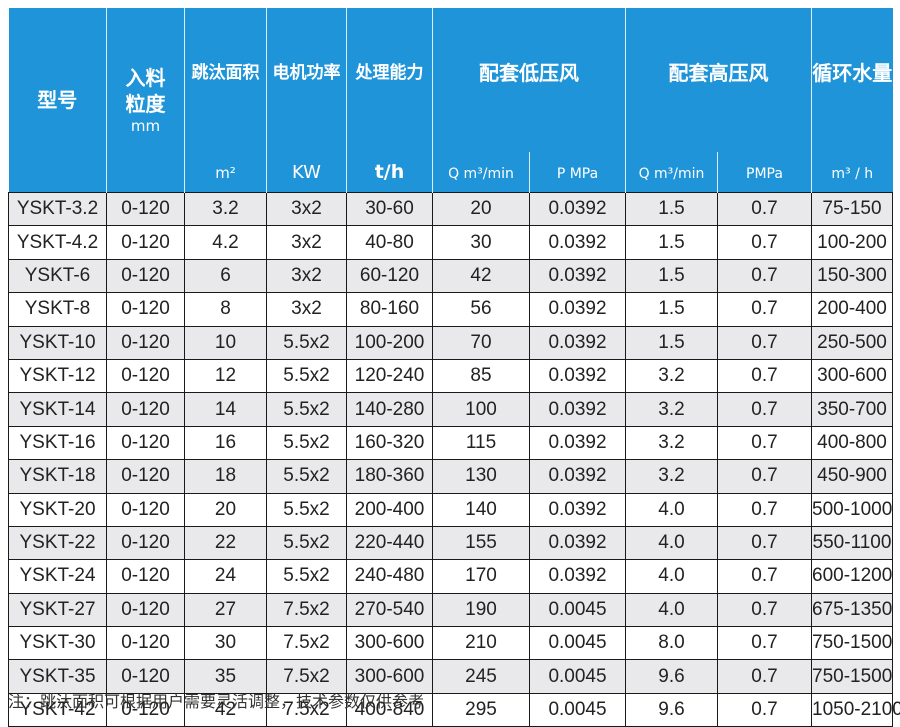 This screenshot has width=900, height=727. What do you see at coordinates (57, 409) in the screenshot?
I see `cell-model: YSKT-14` at bounding box center [57, 409].